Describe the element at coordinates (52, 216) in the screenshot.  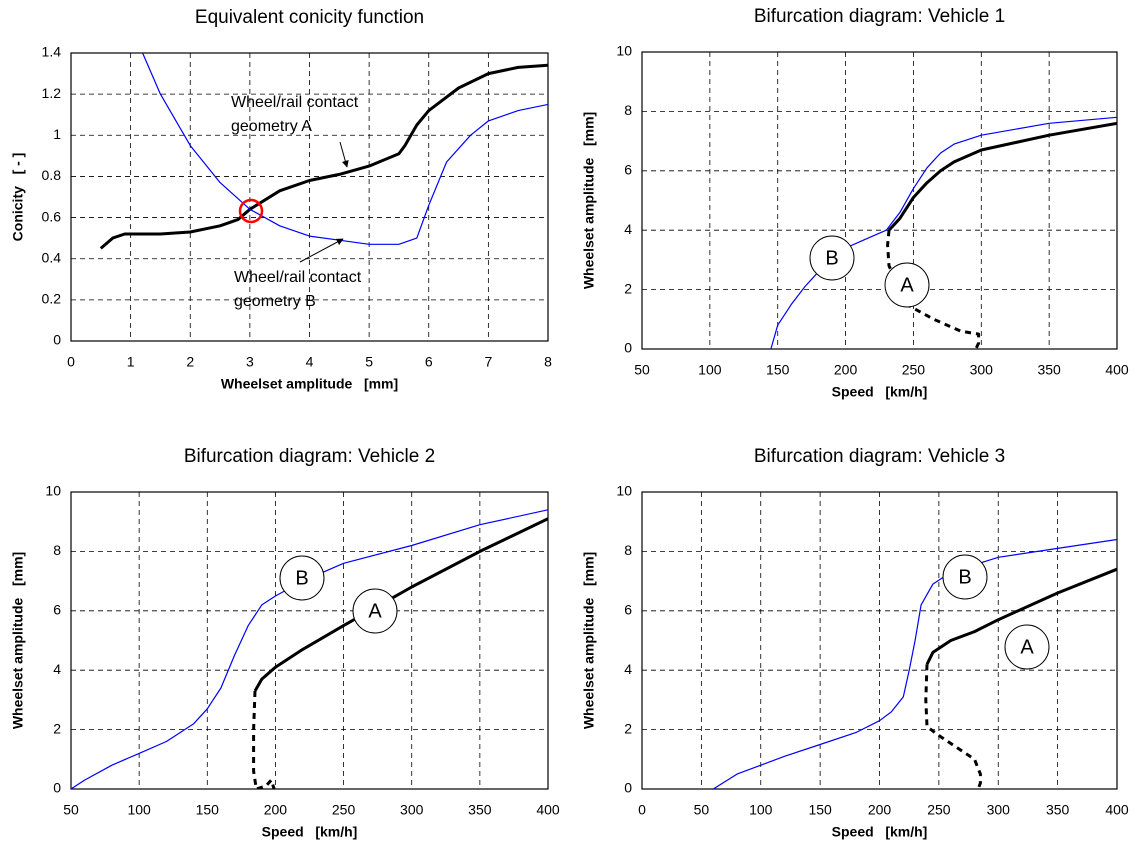
I see `y-tick-label: 0.6` at that location.